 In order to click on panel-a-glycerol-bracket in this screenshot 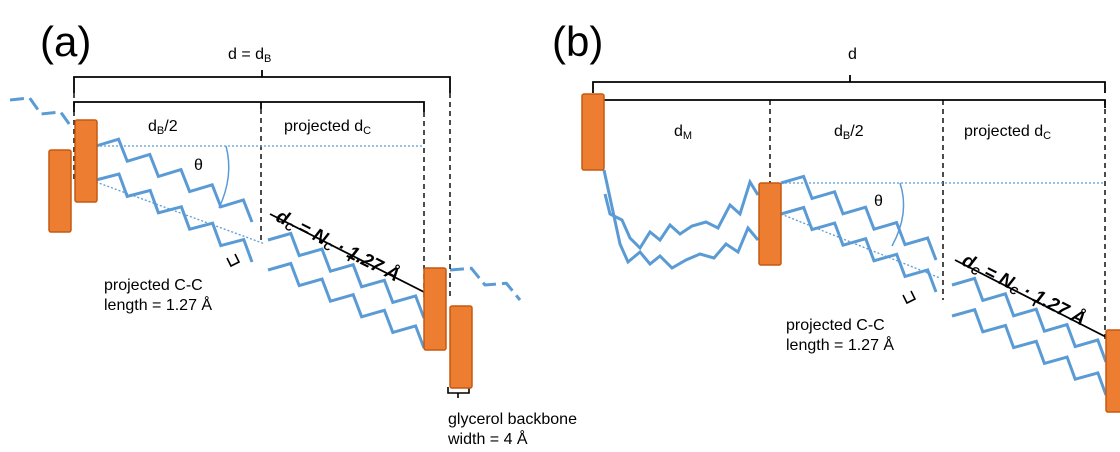, I will do `click(458, 392)`.